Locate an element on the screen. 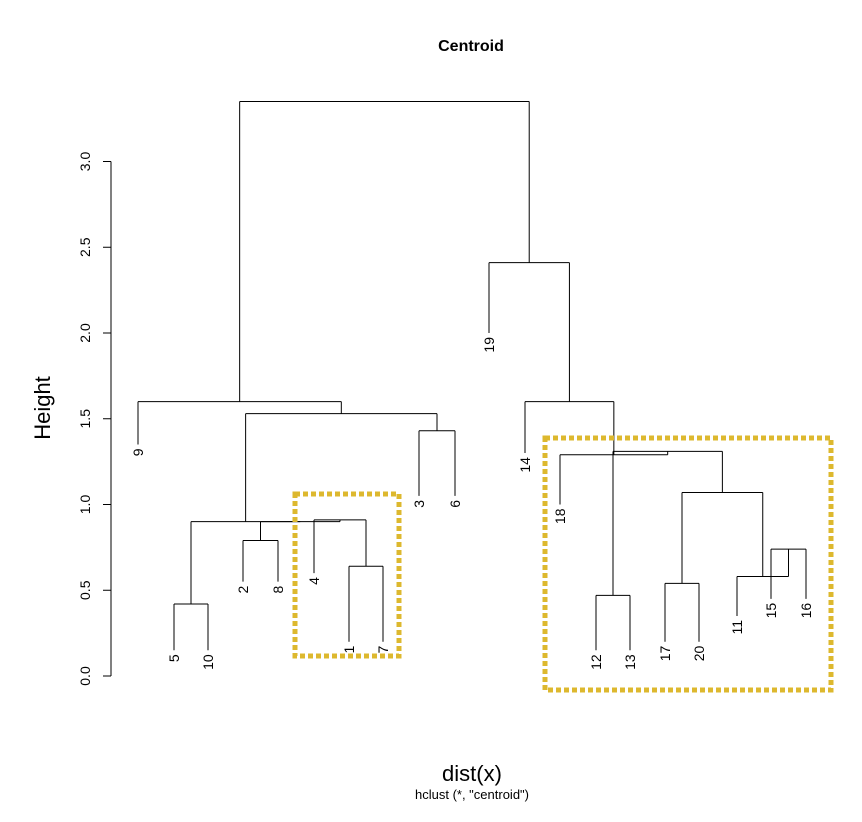  y-tick-label: 0.0 is located at coordinates (85, 676).